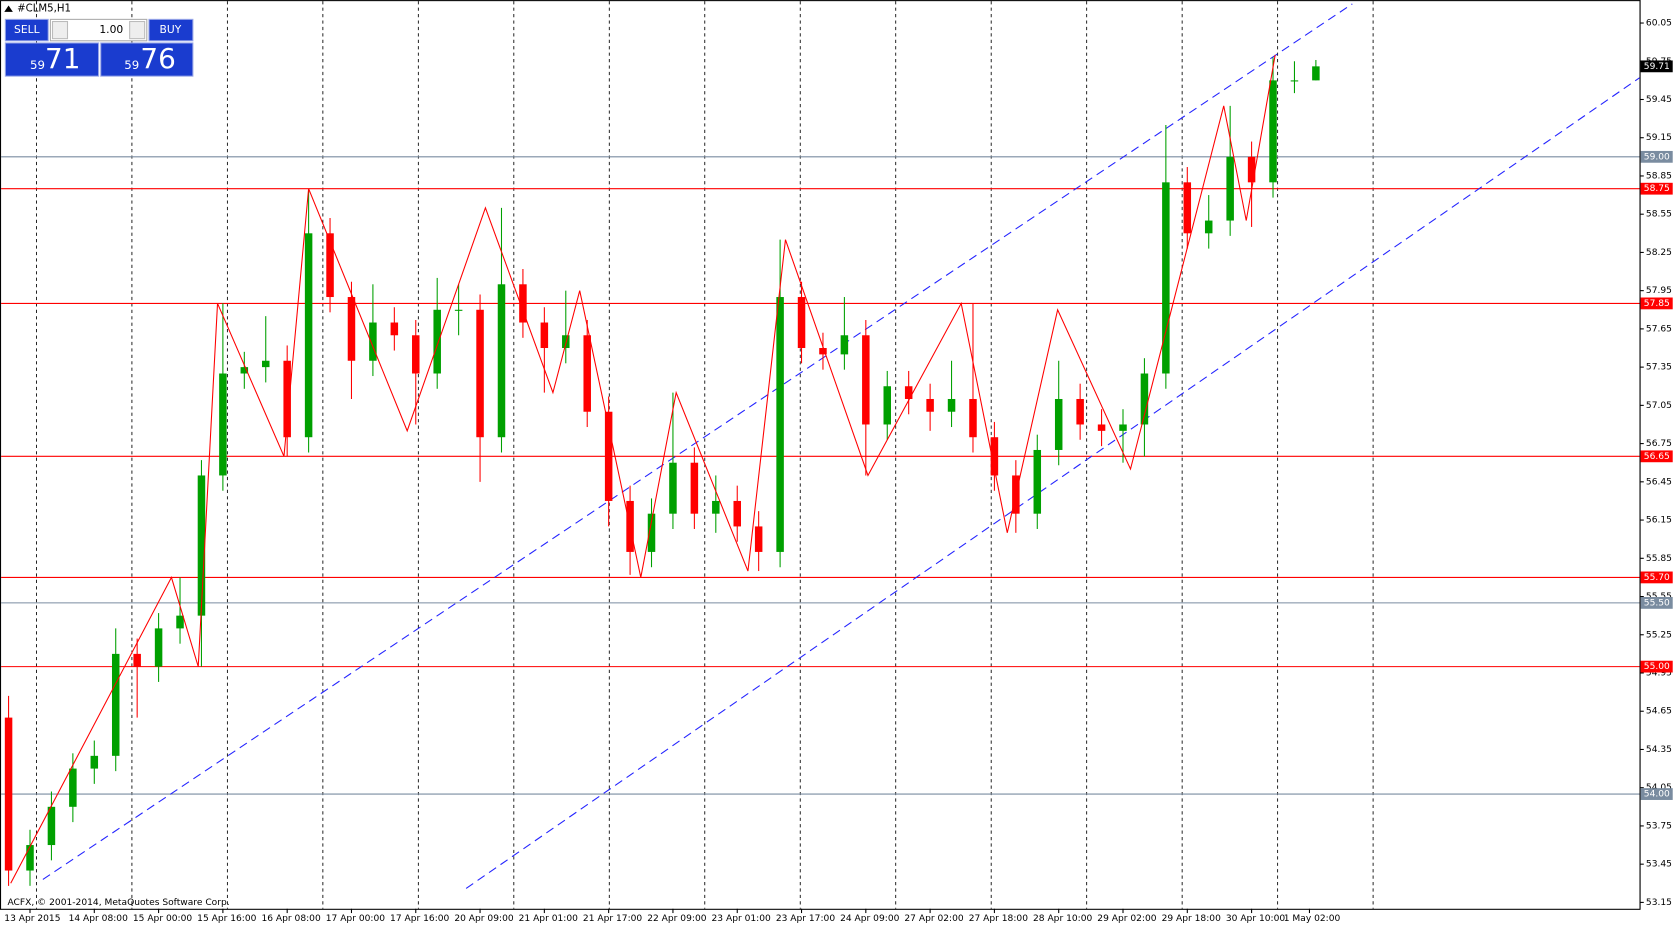 The height and width of the screenshot is (926, 1677). I want to click on y-tick-label: 58.25, so click(1659, 253).